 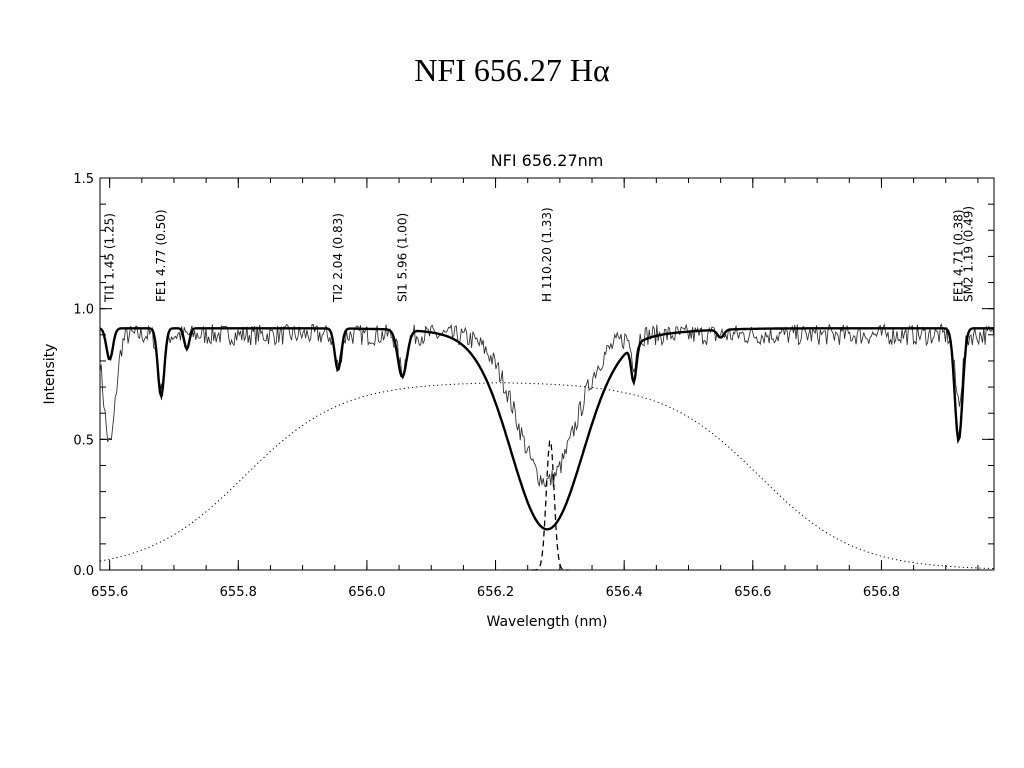 I want to click on y-tick-label: 1.5, so click(x=83, y=179).